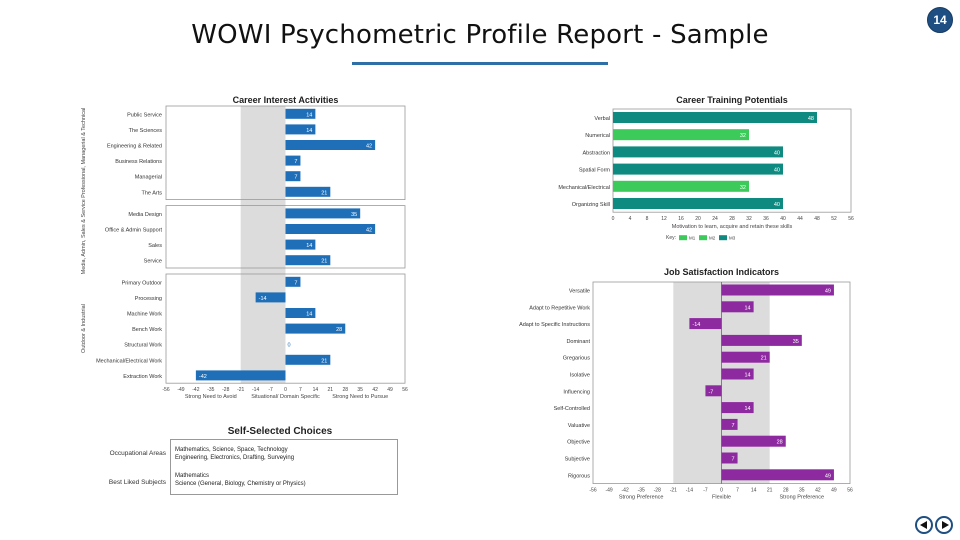 Image resolution: width=960 pixels, height=540 pixels. I want to click on tick-label: 0, so click(613, 219).